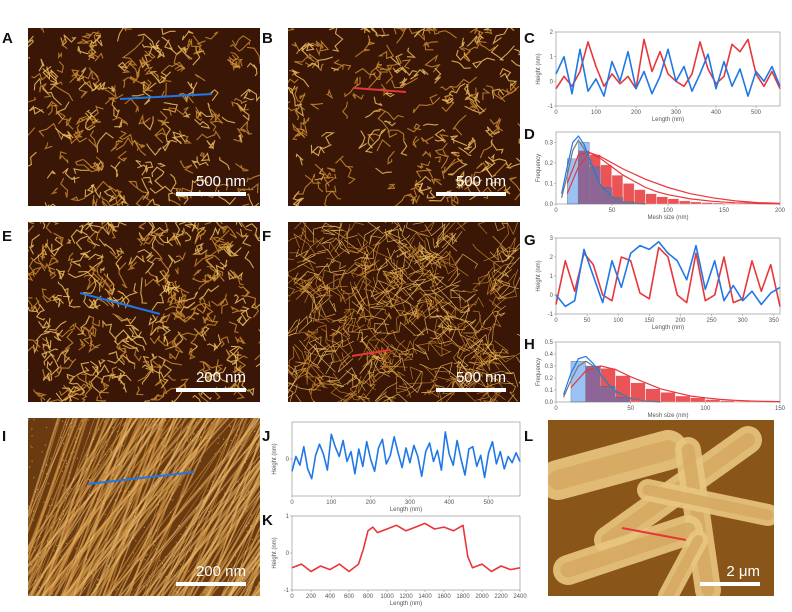 The height and width of the screenshot is (612, 792). I want to click on panel-label-e: E, so click(7, 236).